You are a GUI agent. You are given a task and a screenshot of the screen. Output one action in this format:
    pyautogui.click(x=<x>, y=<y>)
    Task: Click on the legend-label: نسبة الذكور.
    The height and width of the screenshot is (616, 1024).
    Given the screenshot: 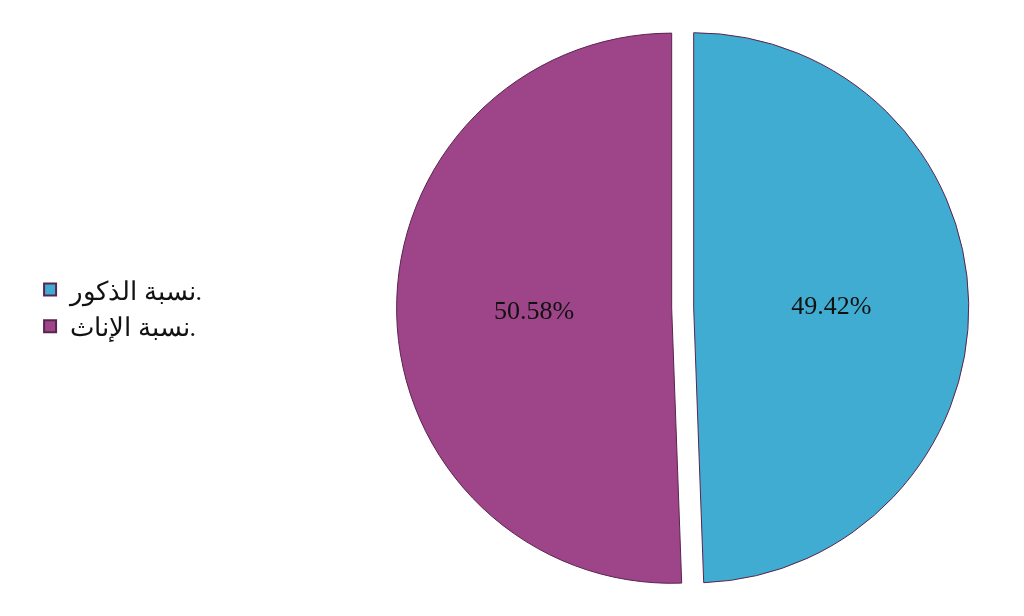 What is the action you would take?
    pyautogui.click(x=135, y=291)
    